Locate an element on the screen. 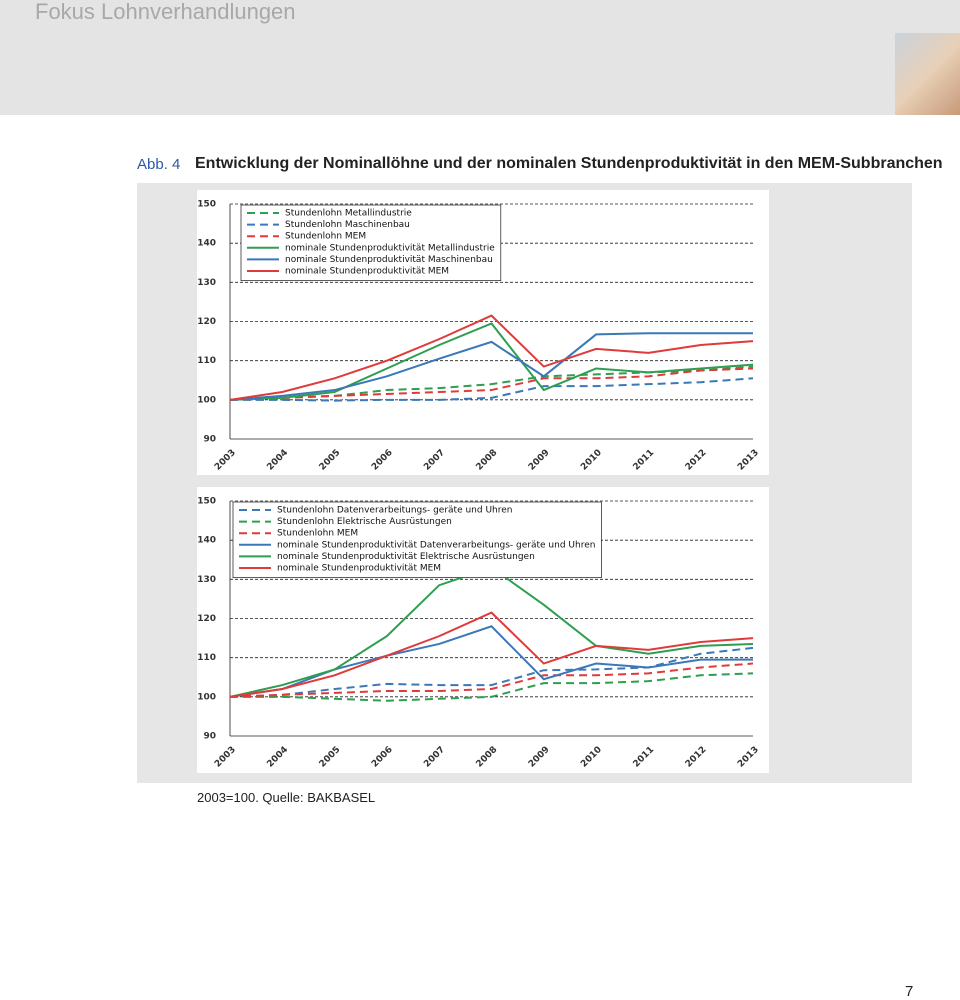 The image size is (960, 1000). header: Fokus Lohnverhandlungen is located at coordinates (480, 57).